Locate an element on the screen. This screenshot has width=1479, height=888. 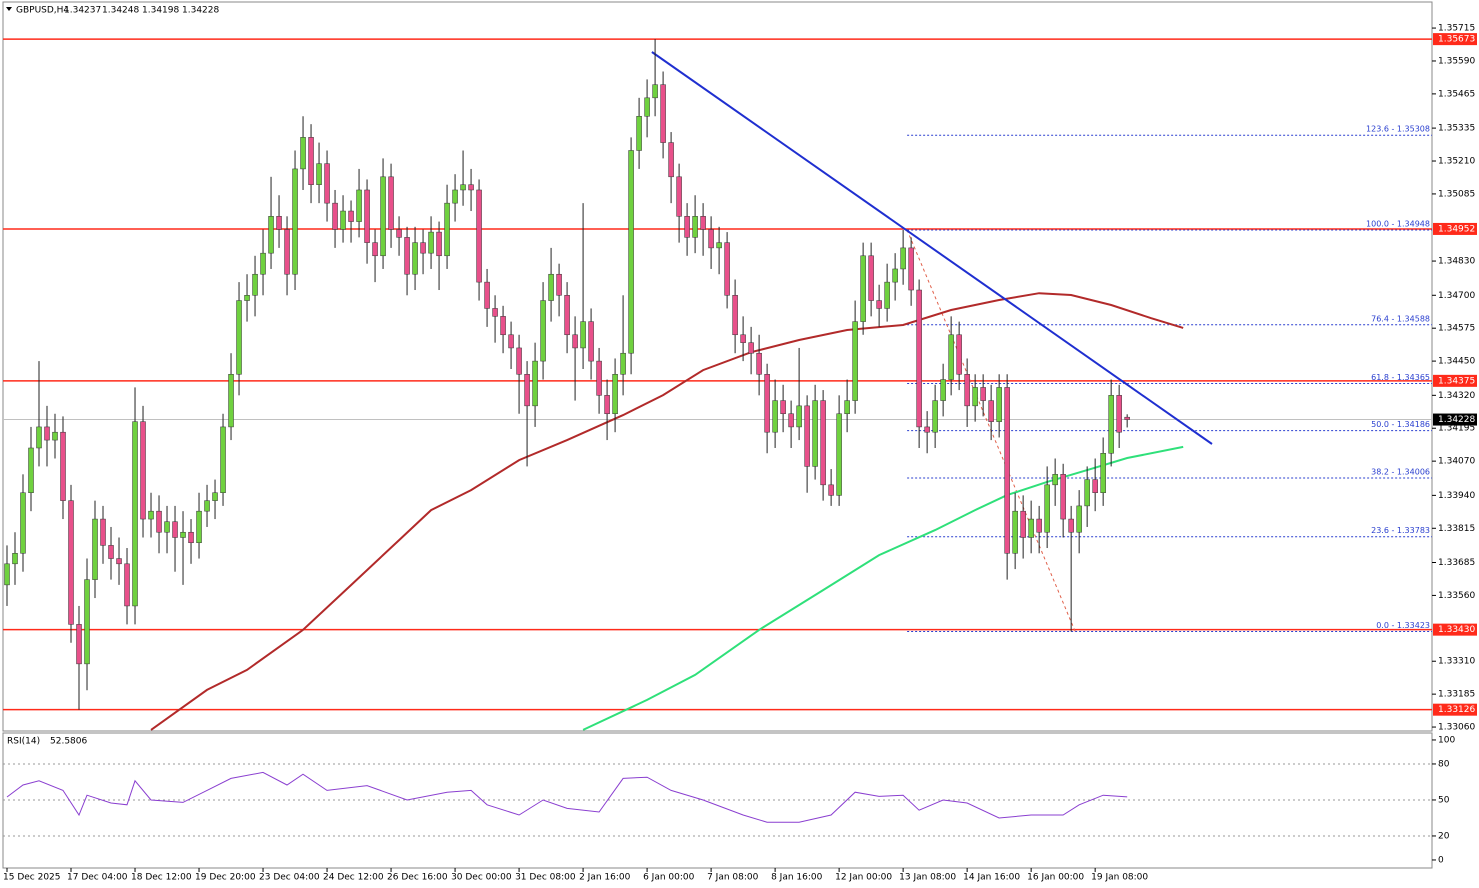
y-tick-label: 1.35335 is located at coordinates (1456, 129).